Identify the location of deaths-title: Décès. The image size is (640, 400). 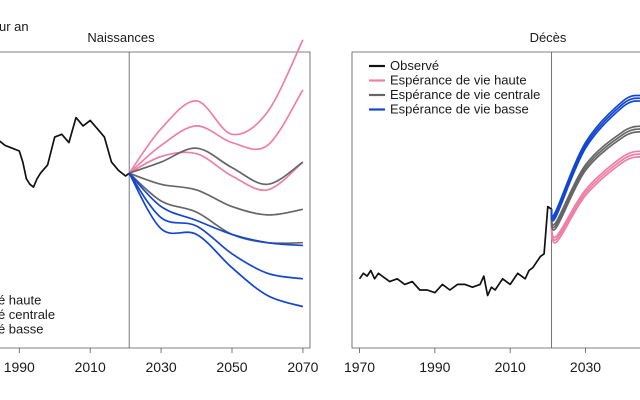
(548, 37).